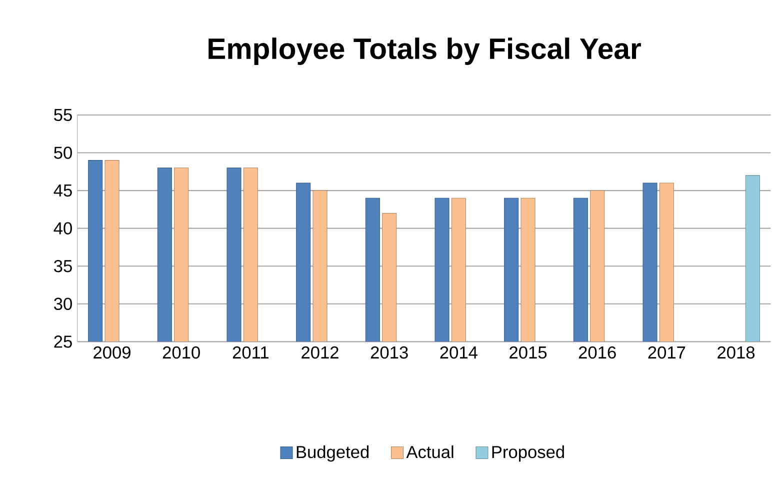  I want to click on y-tick-label: 50, so click(63, 152).